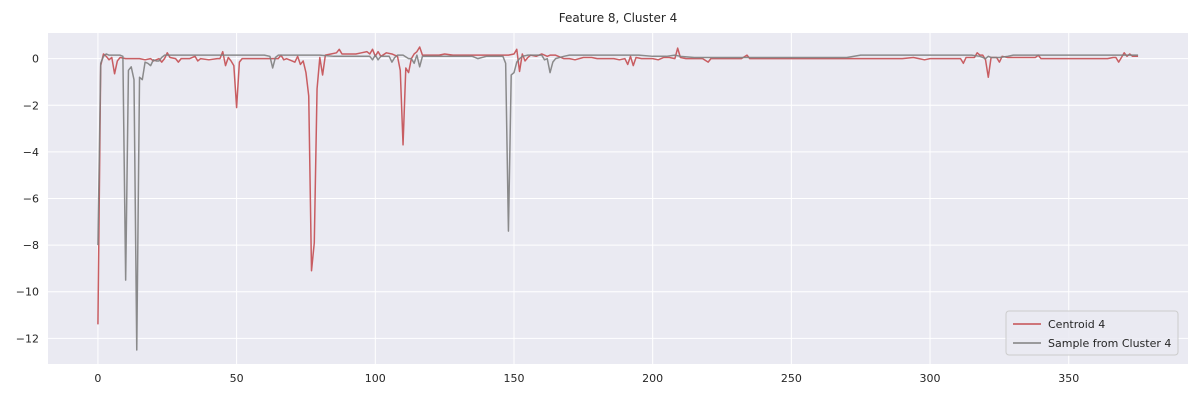 This screenshot has width=1200, height=400. I want to click on x-tick-label: 300, so click(930, 378).